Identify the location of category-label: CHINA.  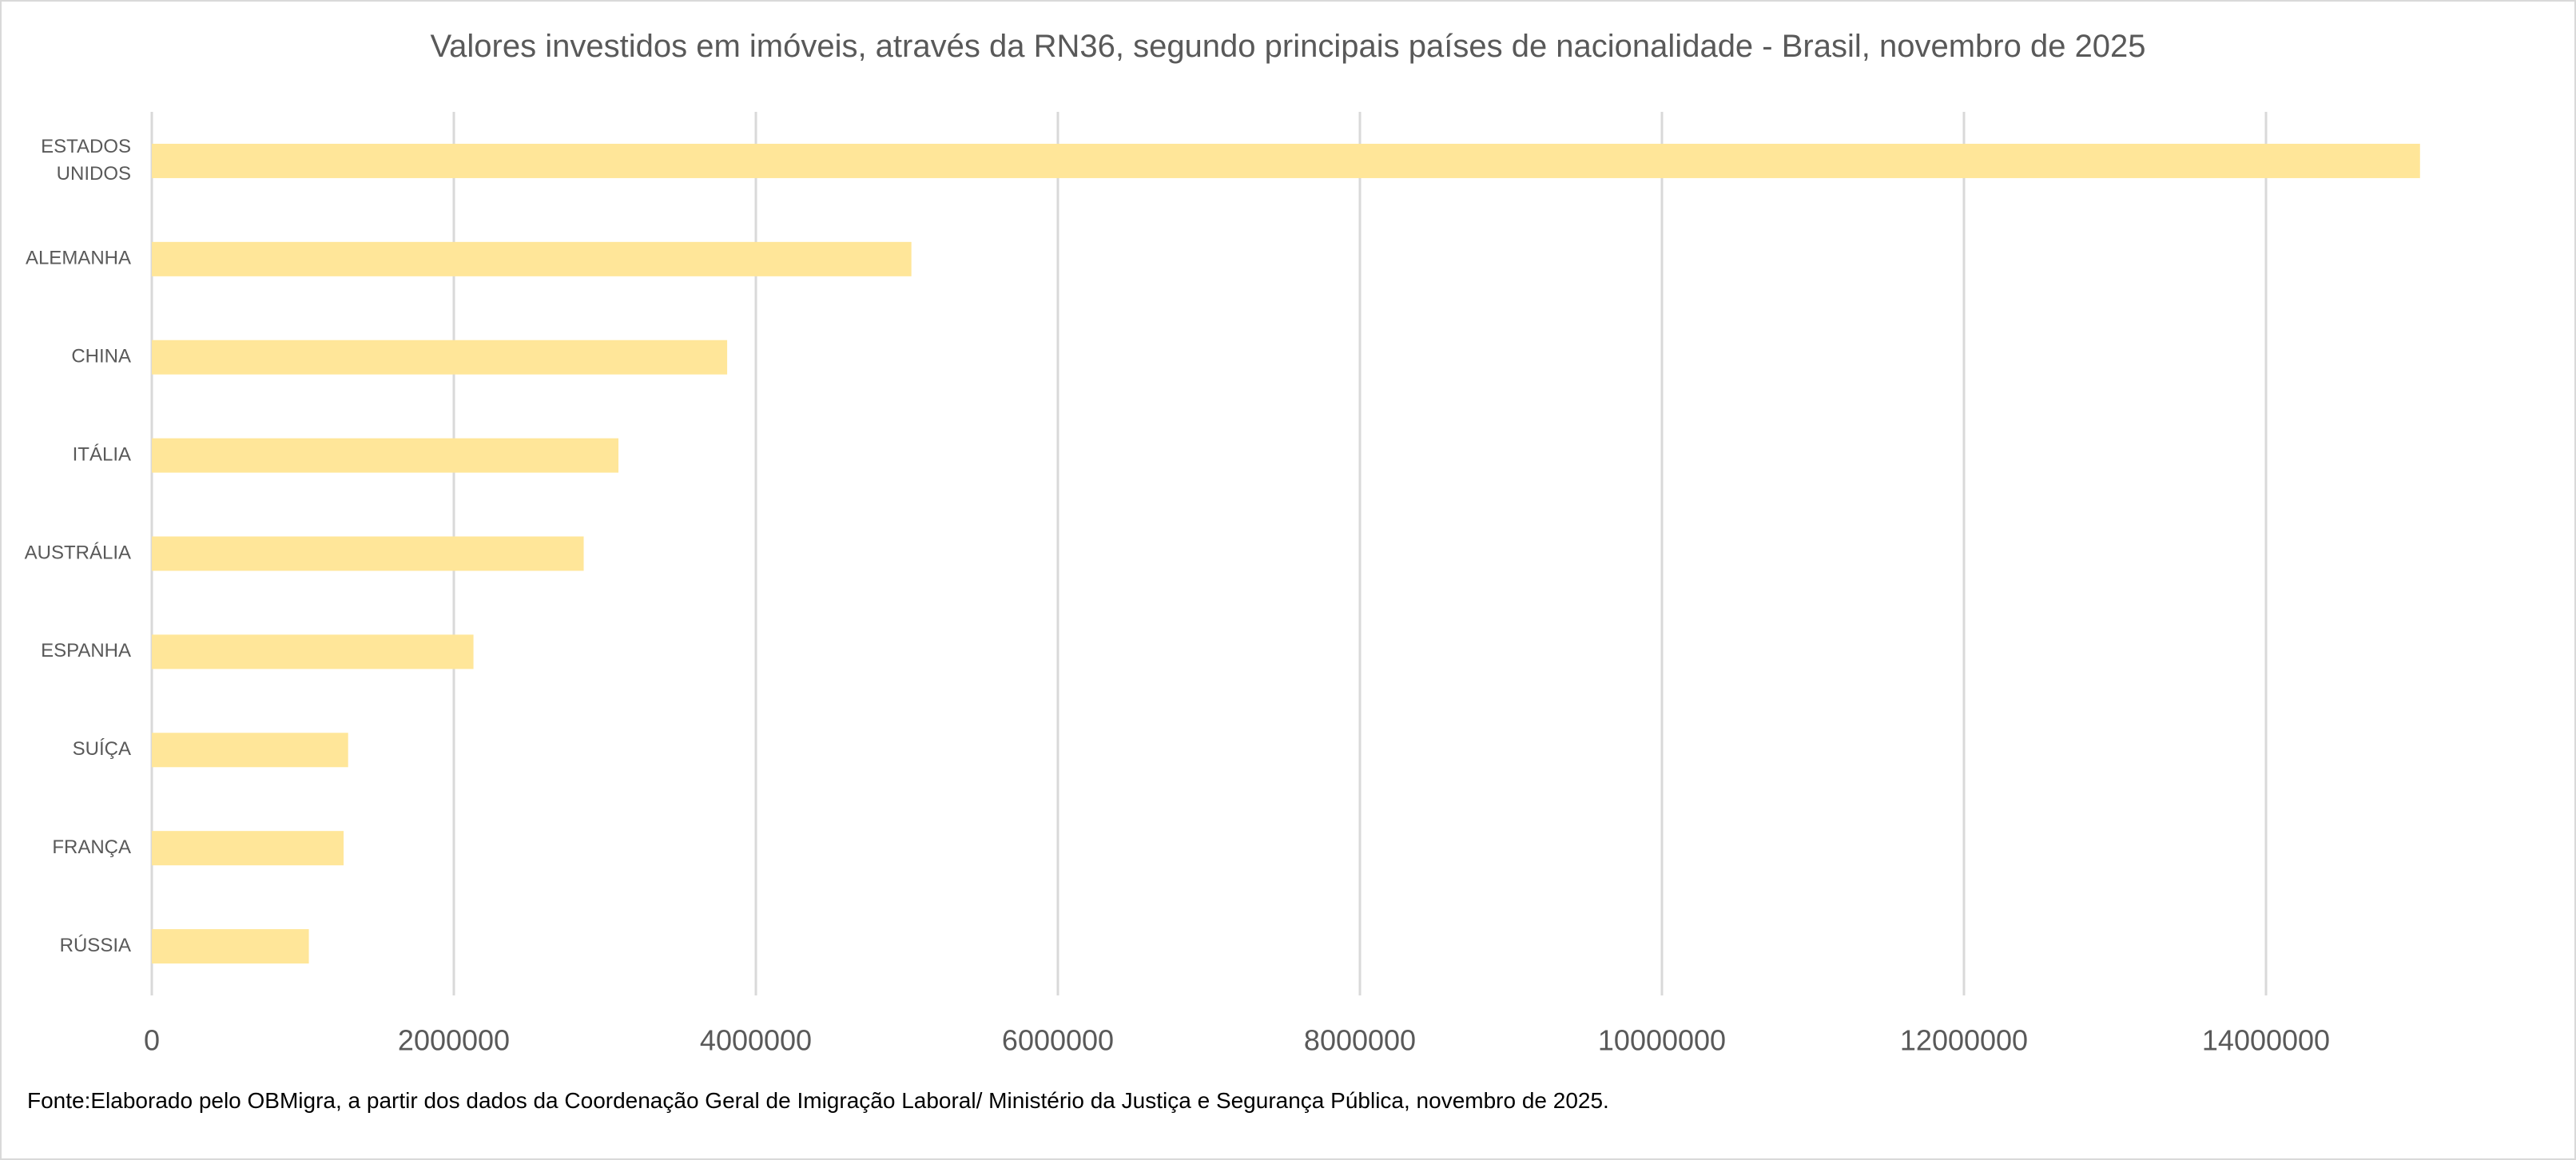
(101, 356).